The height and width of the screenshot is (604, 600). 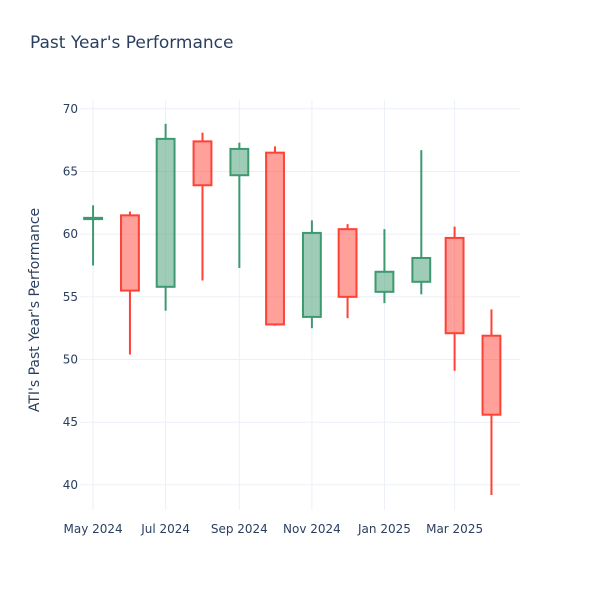 I want to click on y-tick-label: 50, so click(x=70, y=360).